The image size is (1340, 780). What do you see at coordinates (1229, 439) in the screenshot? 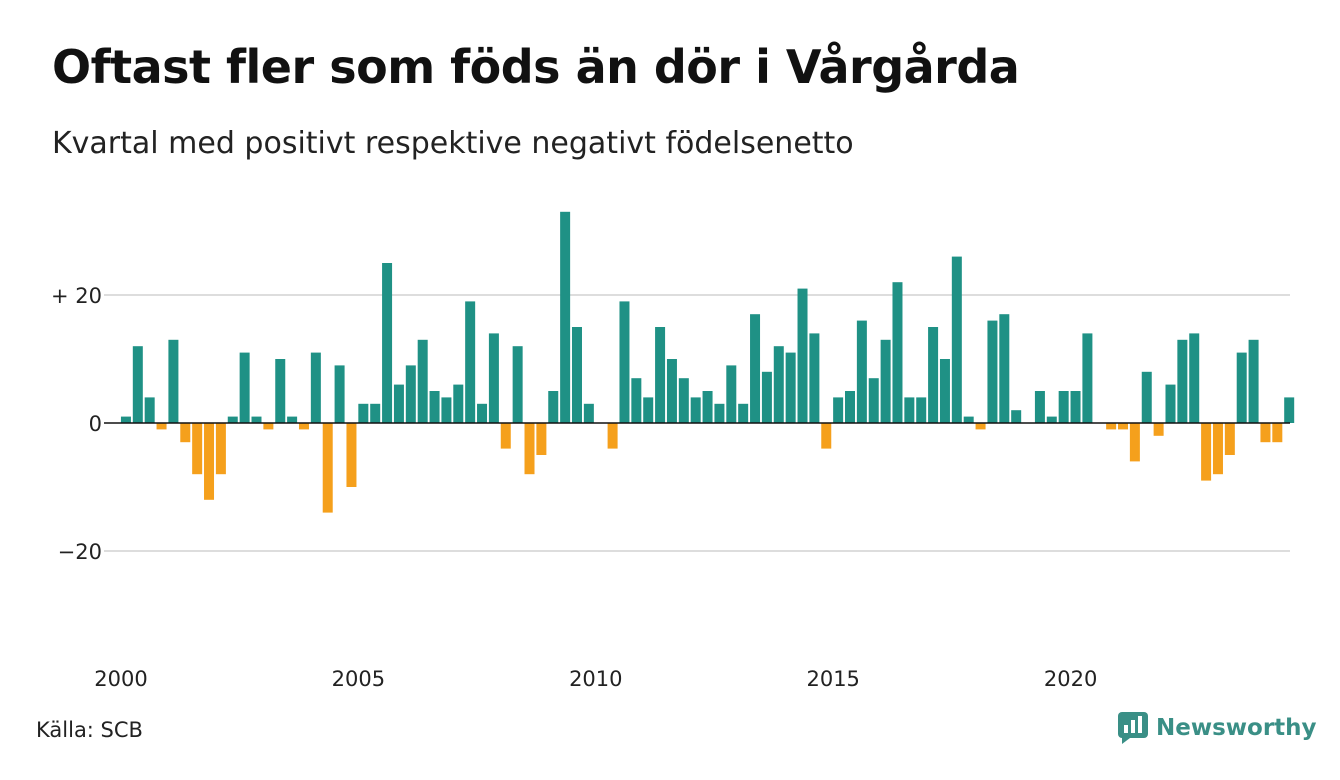
I see `bar-2023-q2` at bounding box center [1229, 439].